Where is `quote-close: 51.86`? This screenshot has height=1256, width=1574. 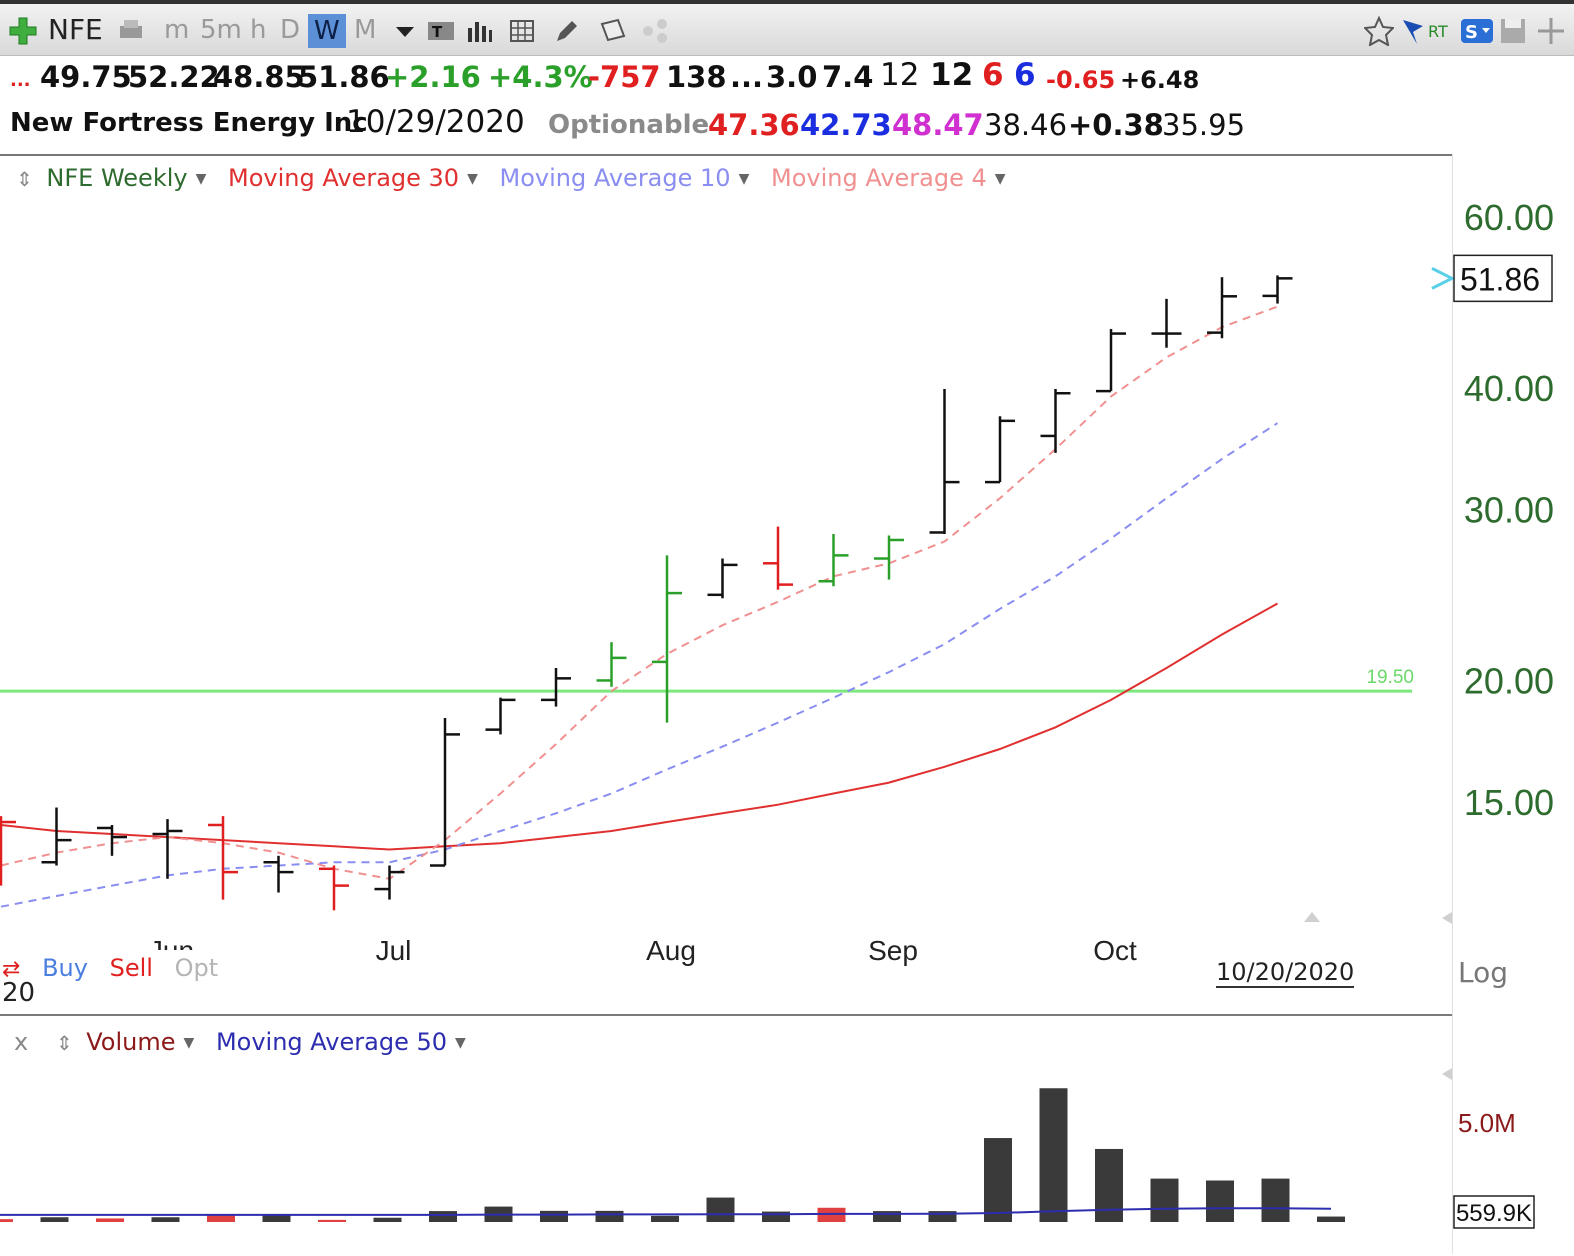 quote-close: 51.86 is located at coordinates (344, 77).